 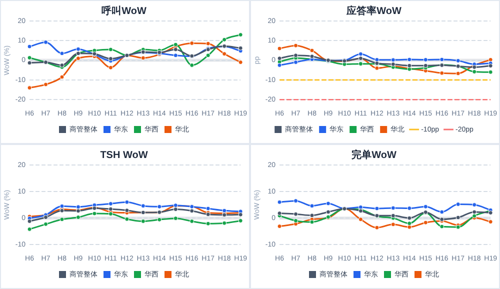 I want to click on chart-title: 呼叫WoW, so click(x=124, y=10).